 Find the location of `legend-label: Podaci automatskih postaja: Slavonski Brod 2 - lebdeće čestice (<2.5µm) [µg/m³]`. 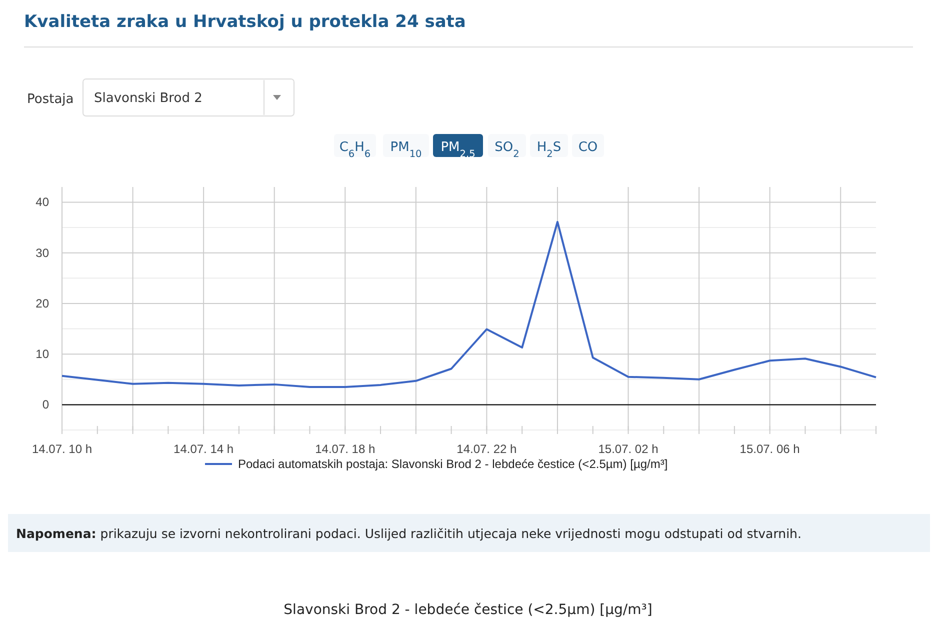

legend-label: Podaci automatskih postaja: Slavonski Brod 2 - lebdeće čestice (<2.5µm) [µg/m³] is located at coordinates (453, 464).